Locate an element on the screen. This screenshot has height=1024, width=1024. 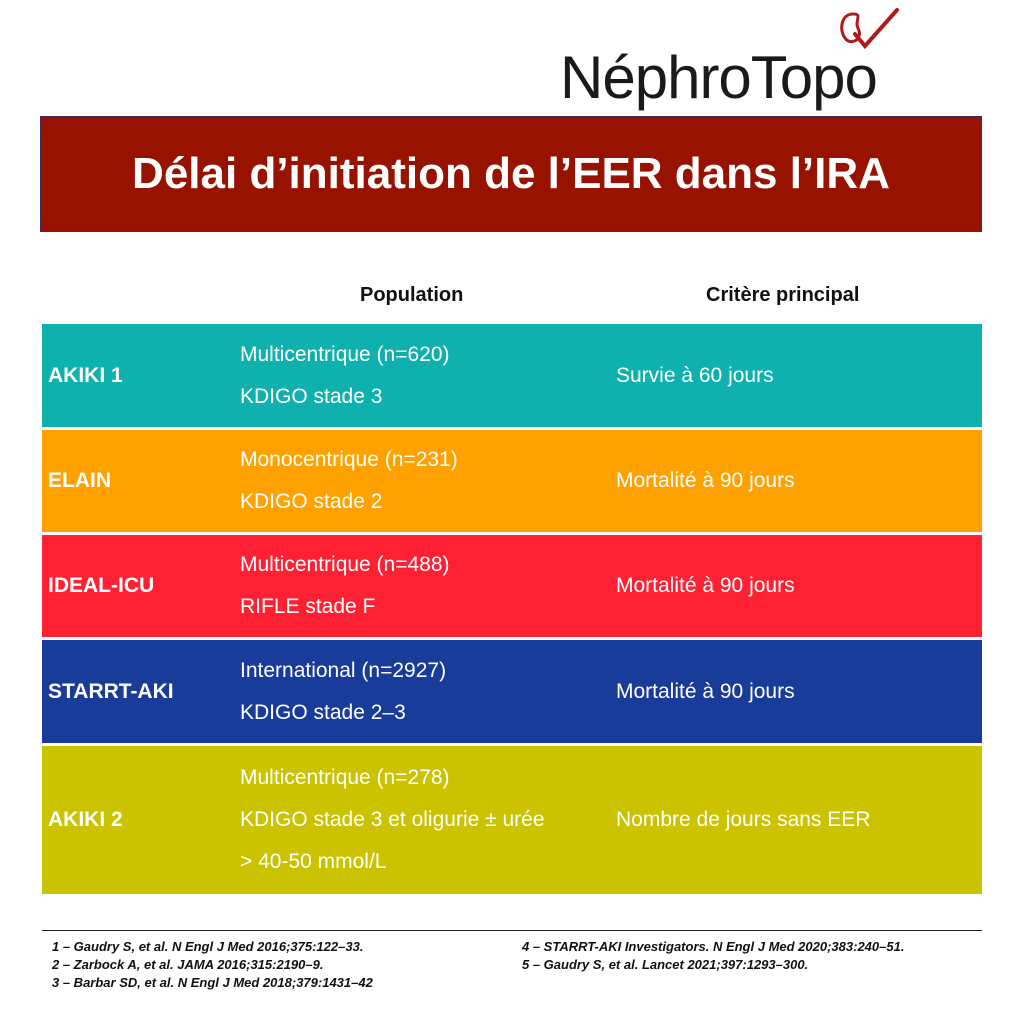
footer-divider is located at coordinates (512, 930).